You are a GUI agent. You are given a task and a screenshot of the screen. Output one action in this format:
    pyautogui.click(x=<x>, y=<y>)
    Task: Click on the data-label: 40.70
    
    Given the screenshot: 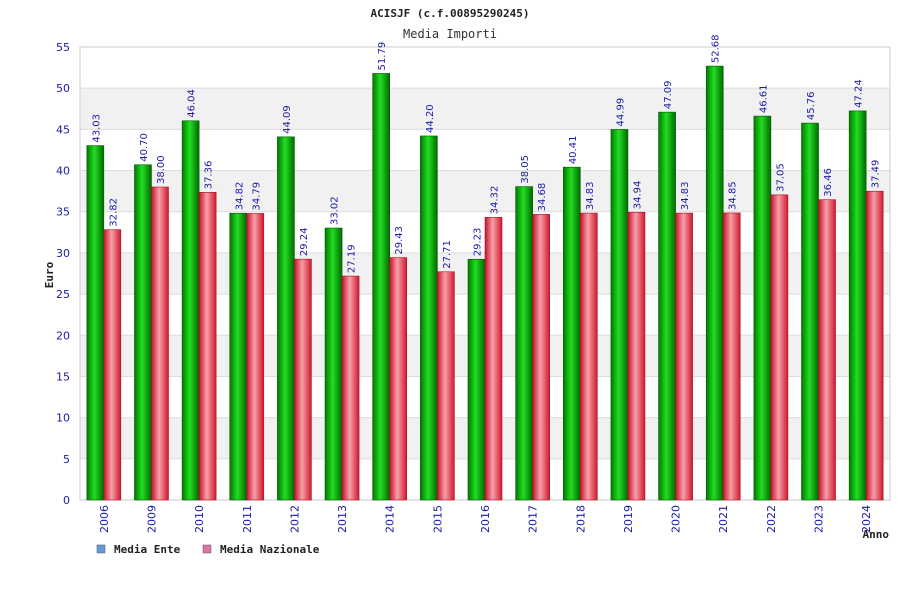 What is the action you would take?
    pyautogui.click(x=144, y=147)
    